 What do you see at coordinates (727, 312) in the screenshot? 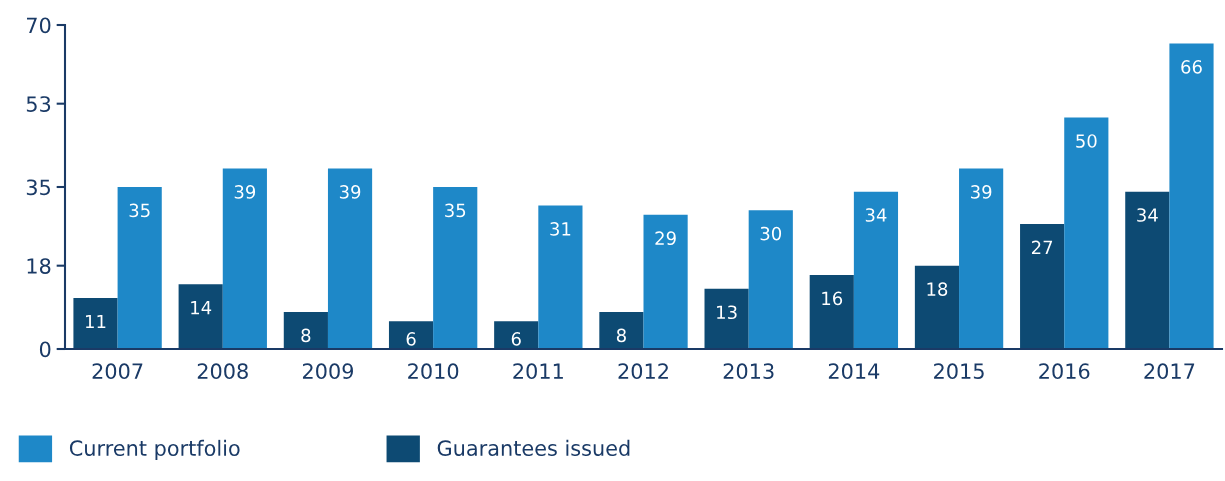
I see `data-label: 13` at bounding box center [727, 312].